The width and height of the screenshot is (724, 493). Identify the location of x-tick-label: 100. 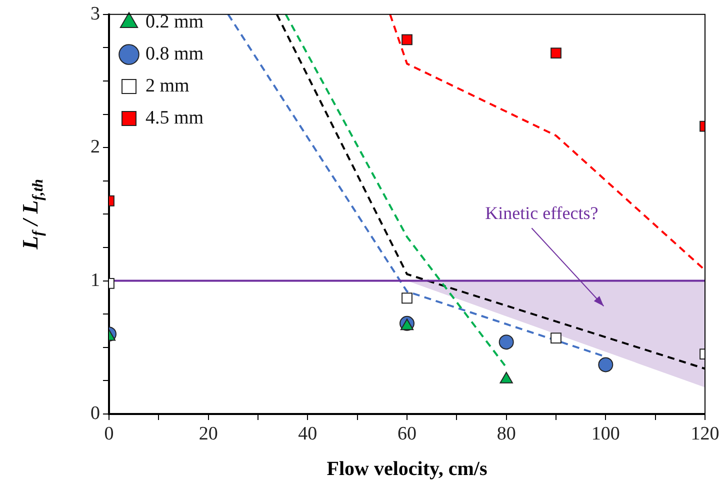
(605, 433).